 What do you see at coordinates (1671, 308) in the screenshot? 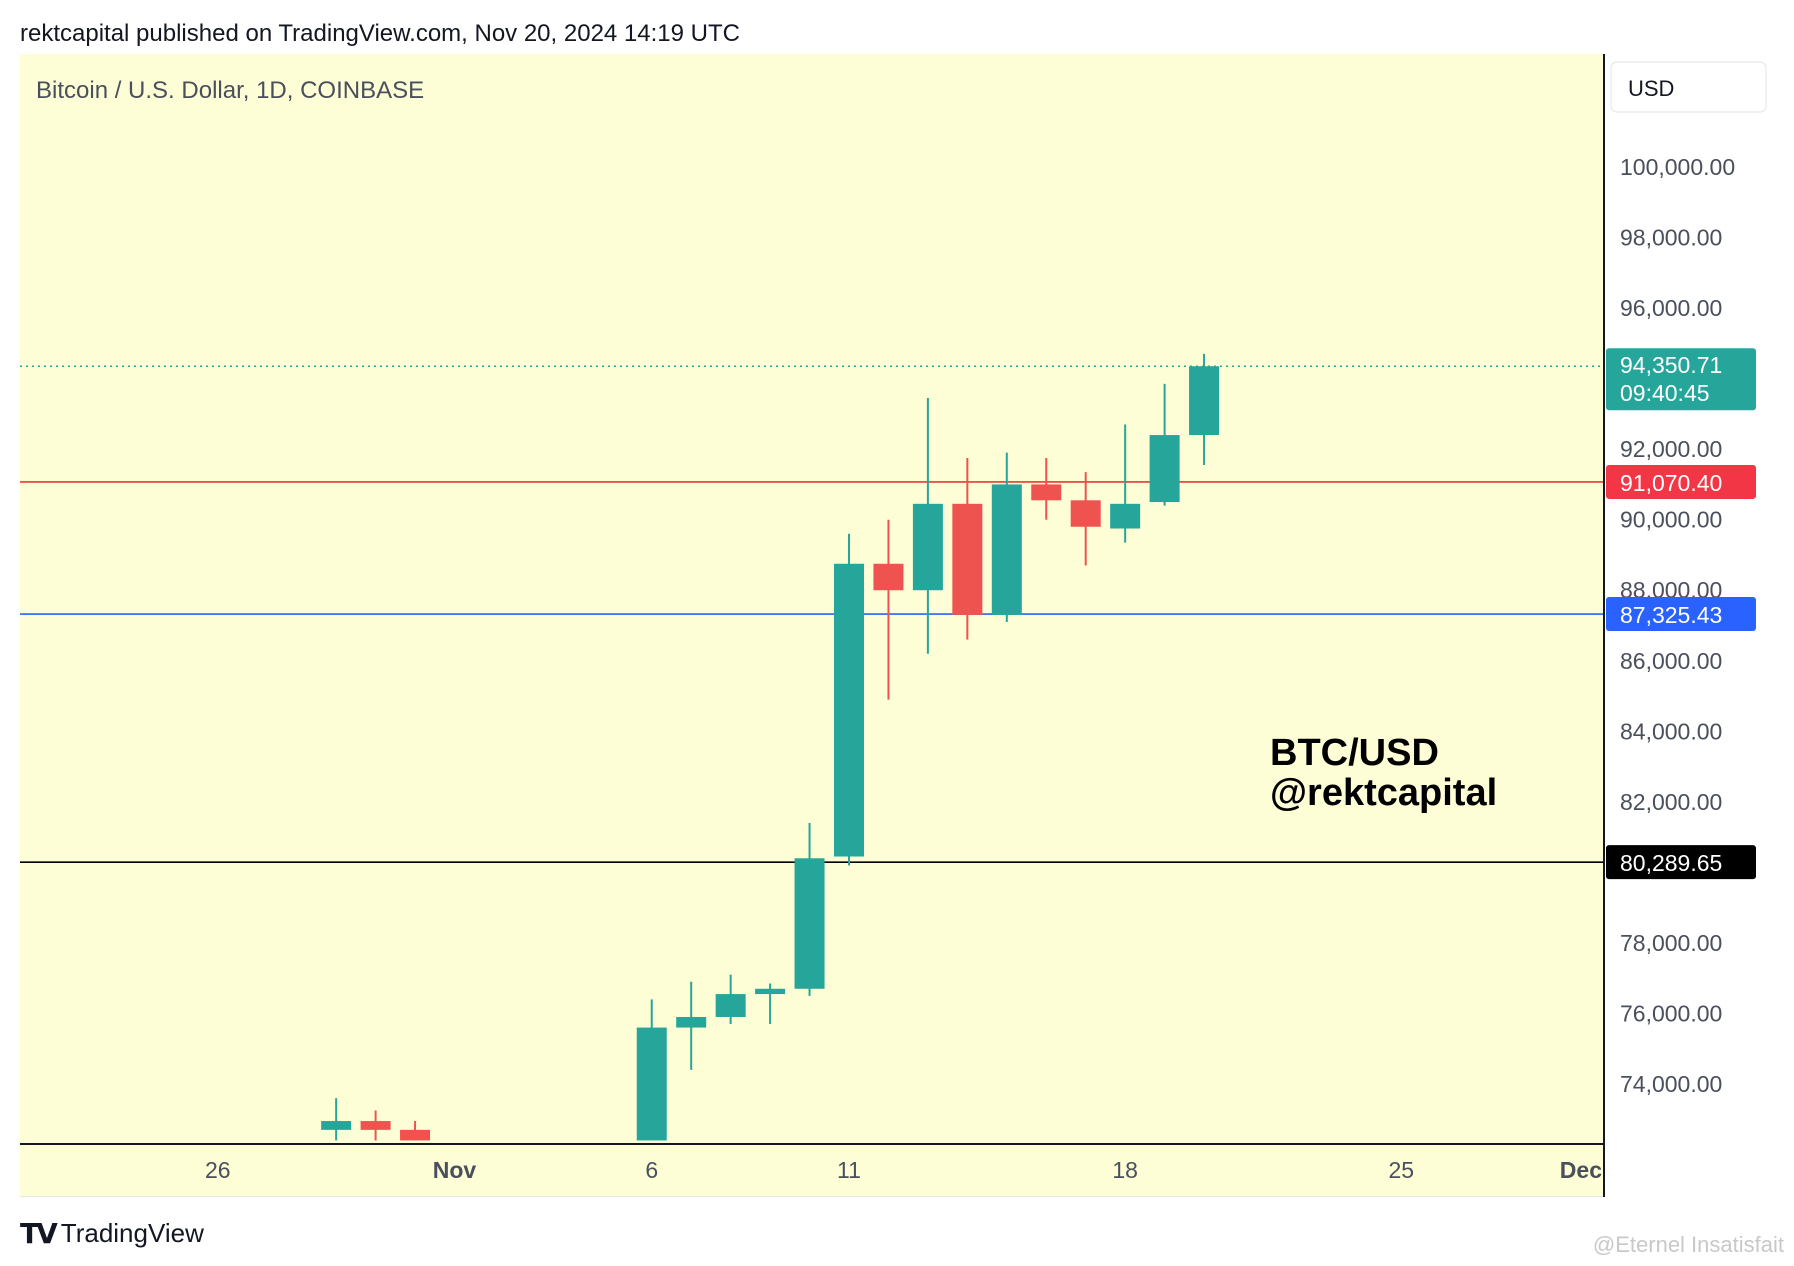
I see `y-tick-label: 96,000.00` at bounding box center [1671, 308].